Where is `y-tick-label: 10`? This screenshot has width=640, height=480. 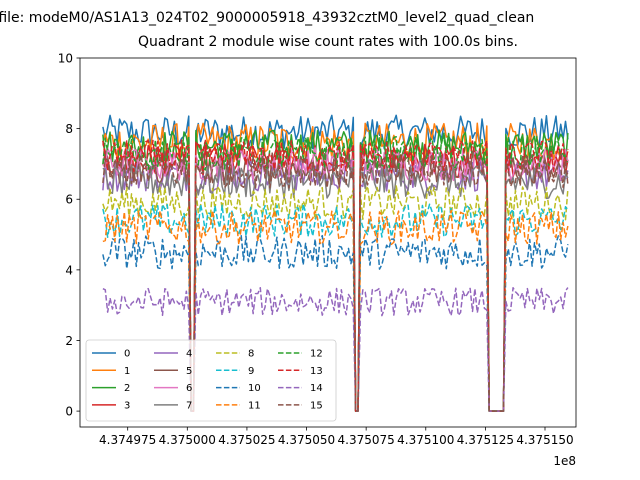
y-tick-label: 10 is located at coordinates (65, 59).